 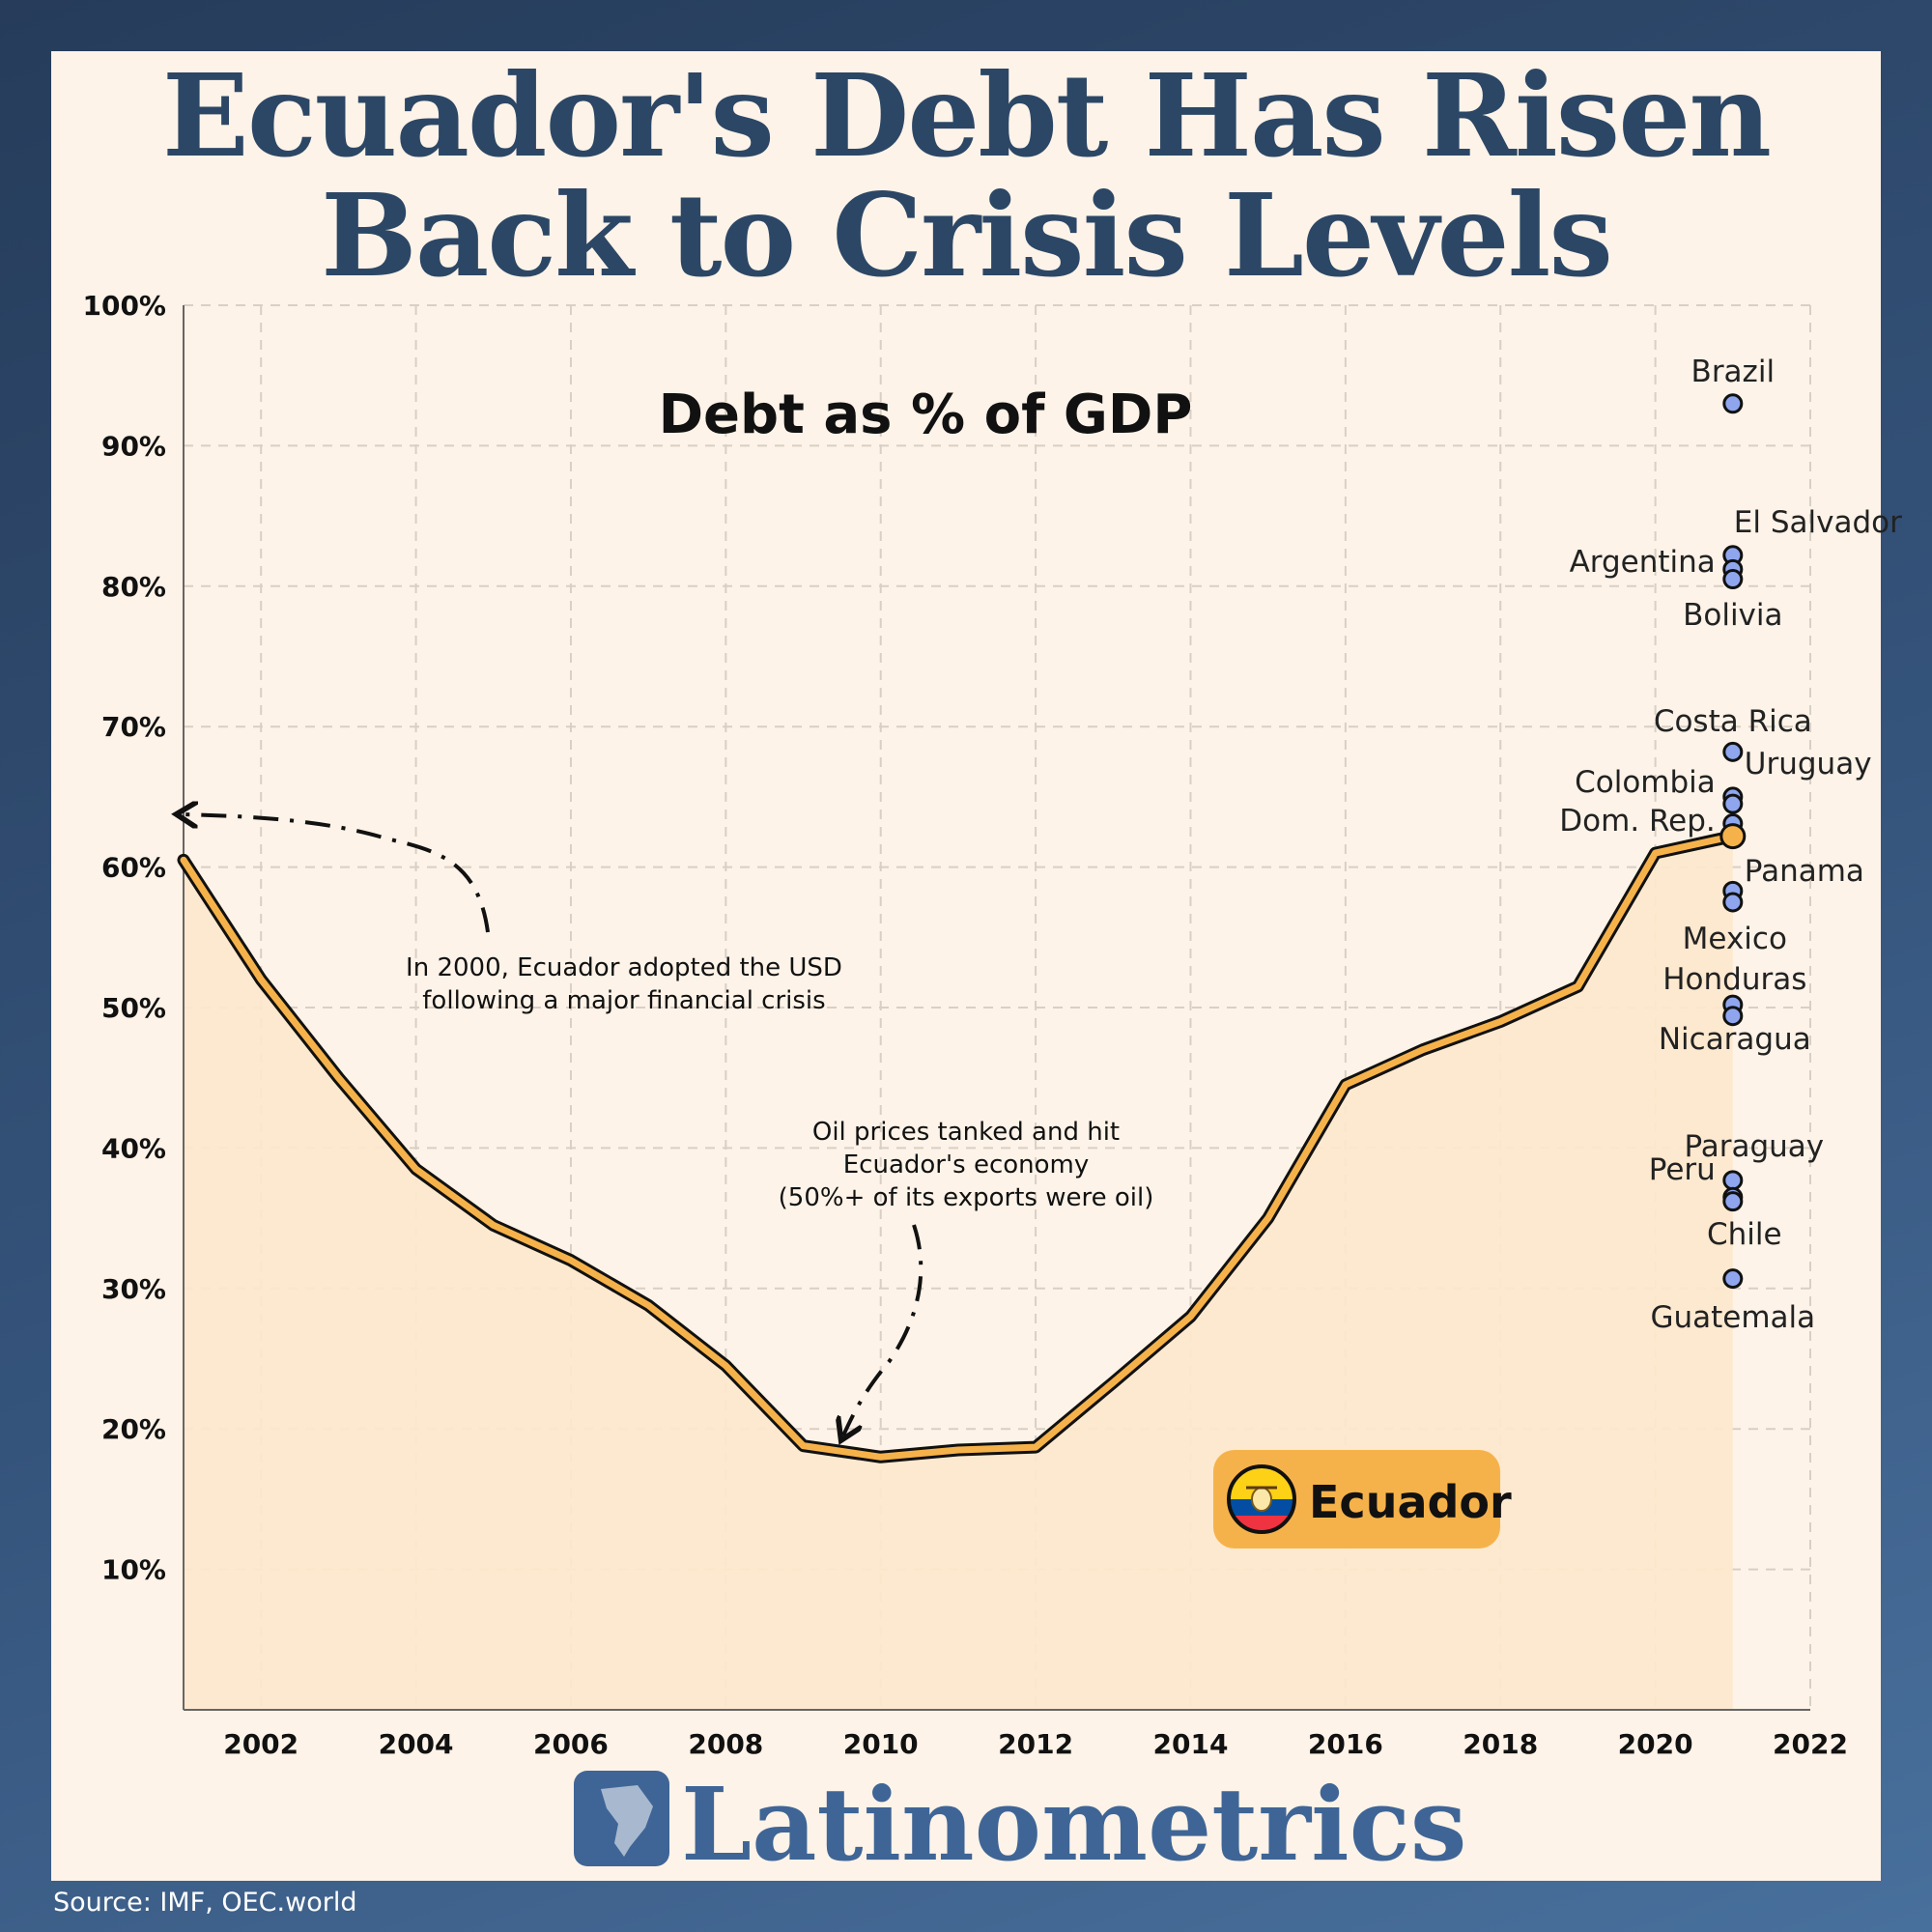 What do you see at coordinates (725, 1744) in the screenshot?
I see `x-tick-label: 2008` at bounding box center [725, 1744].